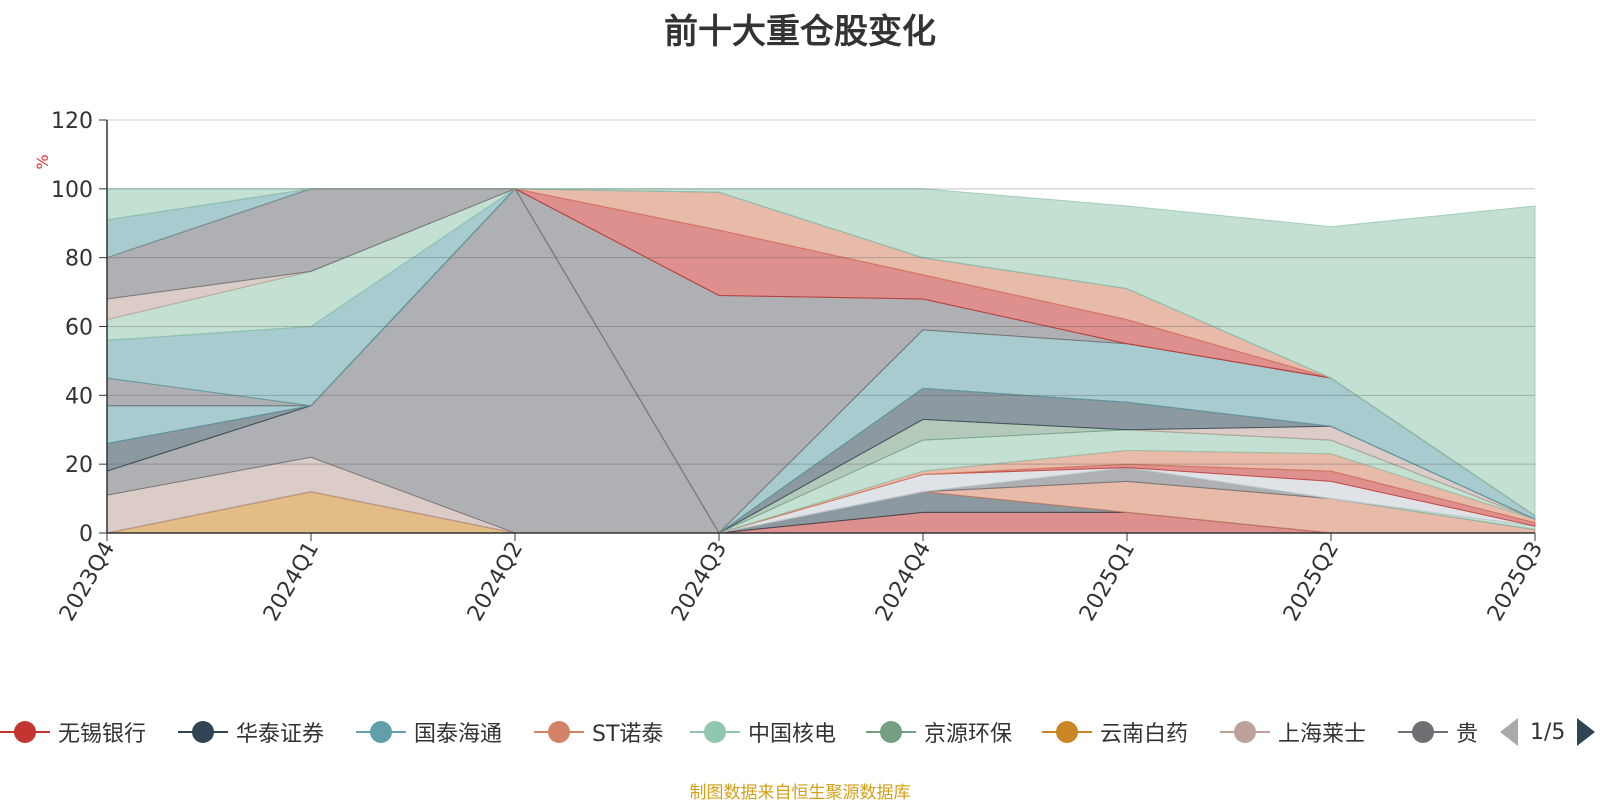 Image resolution: width=1600 pixels, height=803 pixels. Describe the element at coordinates (495, 582) in the screenshot. I see `x-tick-label: 2024Q2` at that location.